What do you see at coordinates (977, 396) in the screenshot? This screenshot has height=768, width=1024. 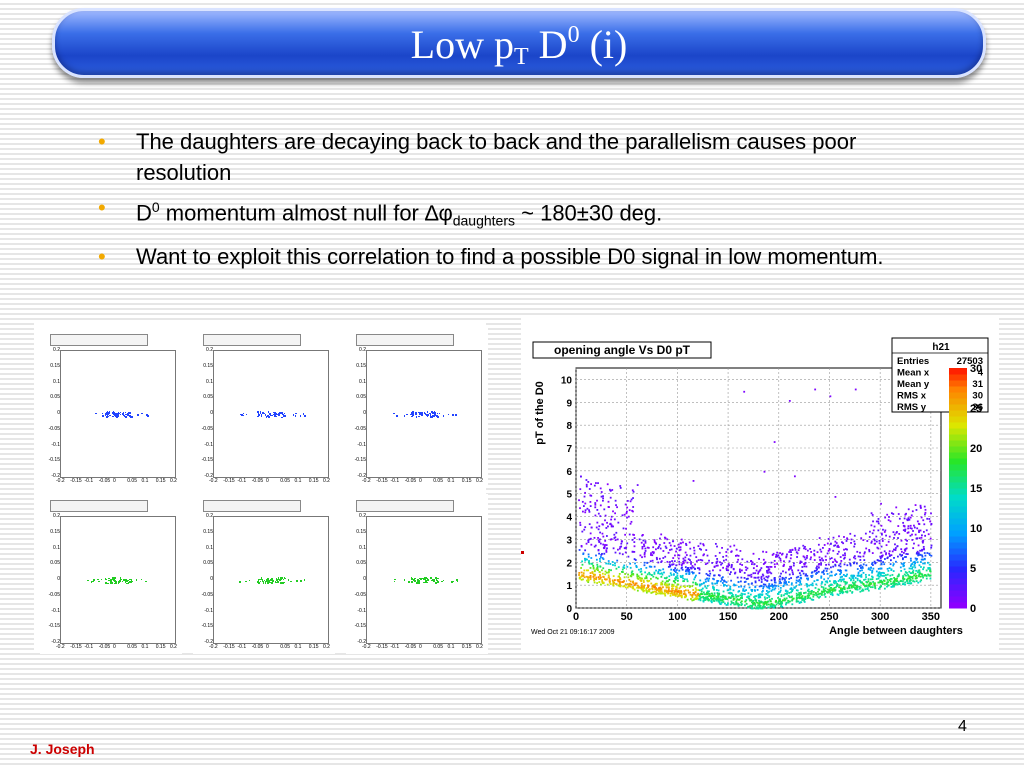 I see `stats-value: 30` at bounding box center [977, 396].